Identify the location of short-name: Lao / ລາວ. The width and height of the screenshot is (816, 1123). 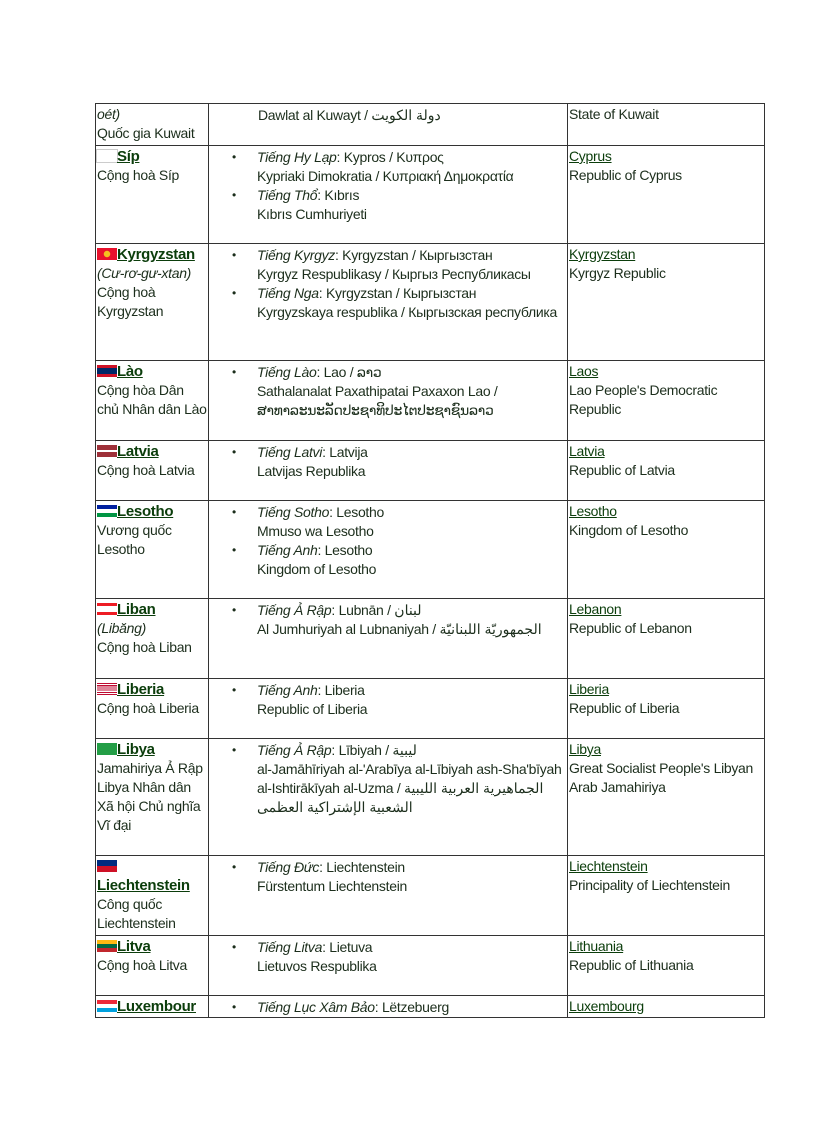
(352, 372).